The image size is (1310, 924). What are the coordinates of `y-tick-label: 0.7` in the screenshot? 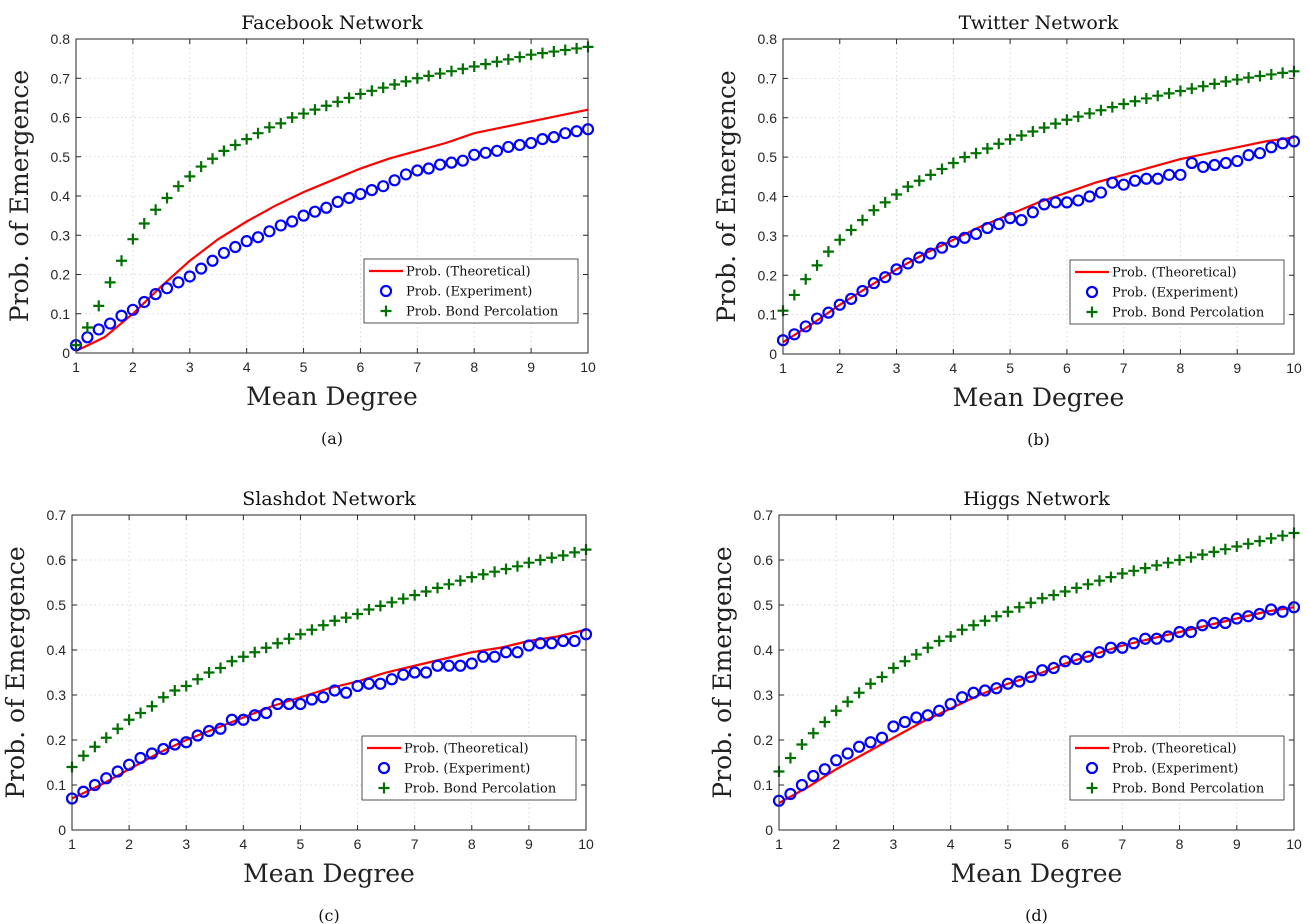 It's located at (768, 78).